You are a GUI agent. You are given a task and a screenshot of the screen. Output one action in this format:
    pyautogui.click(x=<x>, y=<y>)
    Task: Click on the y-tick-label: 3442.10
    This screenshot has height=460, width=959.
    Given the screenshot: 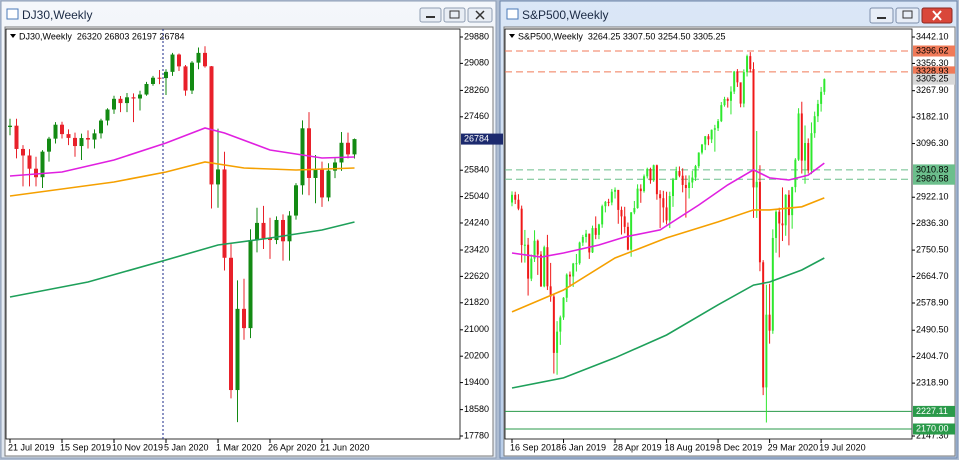 What is the action you would take?
    pyautogui.click(x=932, y=36)
    